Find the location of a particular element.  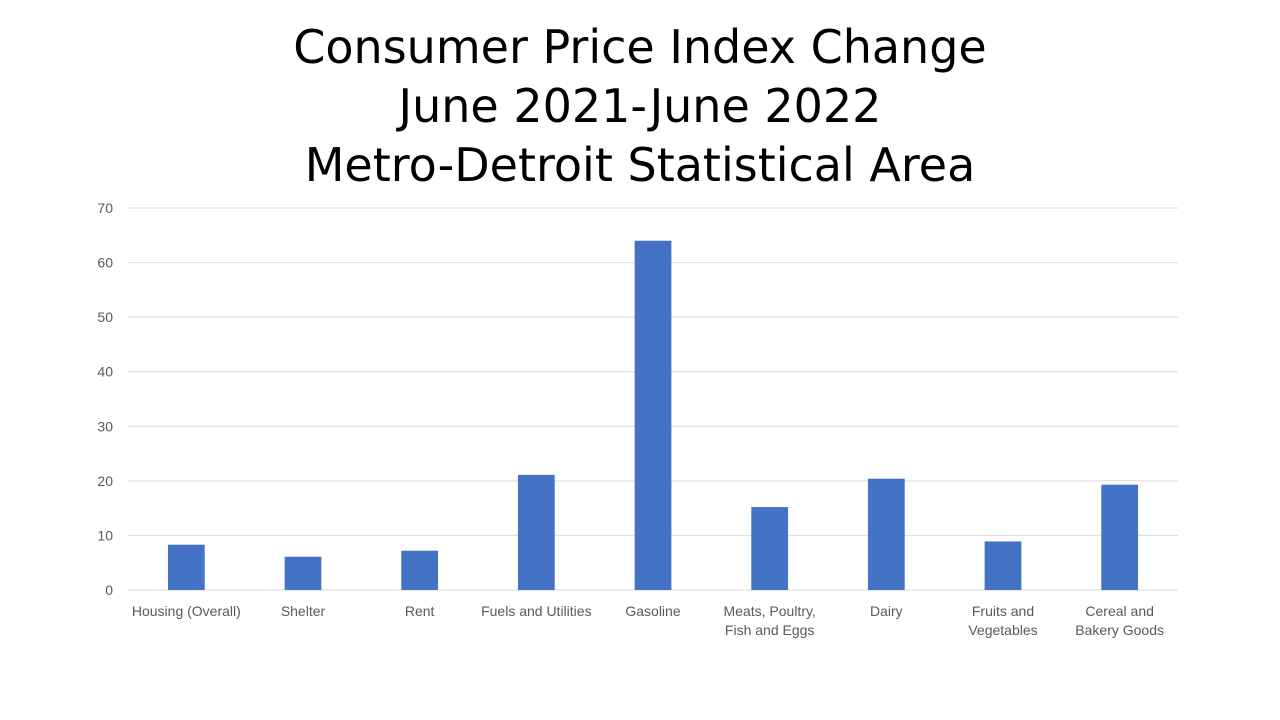

x-category-label: Cereal and Bakery Goods is located at coordinates (1119, 620).